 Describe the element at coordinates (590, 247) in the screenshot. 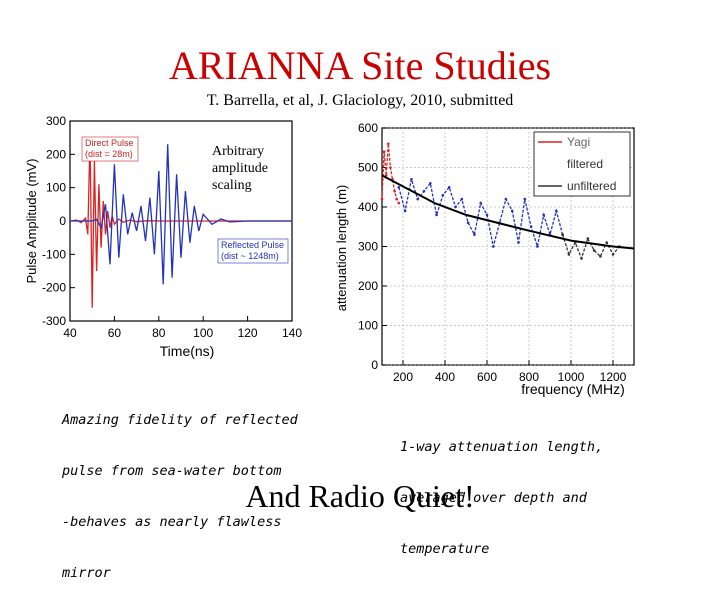

I see `series-line-unfiltered` at that location.